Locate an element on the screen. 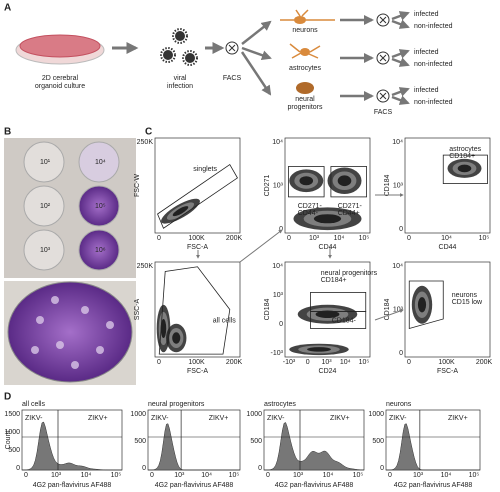 The width and height of the screenshot is (500, 492). dish-photo is located at coordinates (70, 332).